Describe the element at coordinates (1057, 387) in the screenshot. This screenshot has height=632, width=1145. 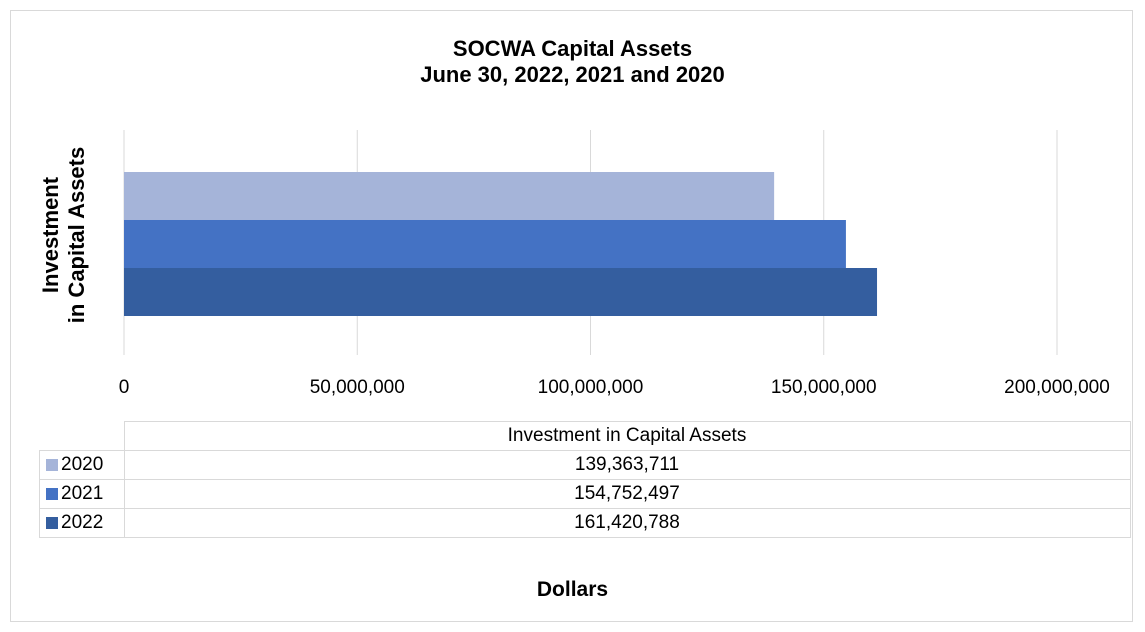
I see `x-tick-label: 200,000,000` at that location.